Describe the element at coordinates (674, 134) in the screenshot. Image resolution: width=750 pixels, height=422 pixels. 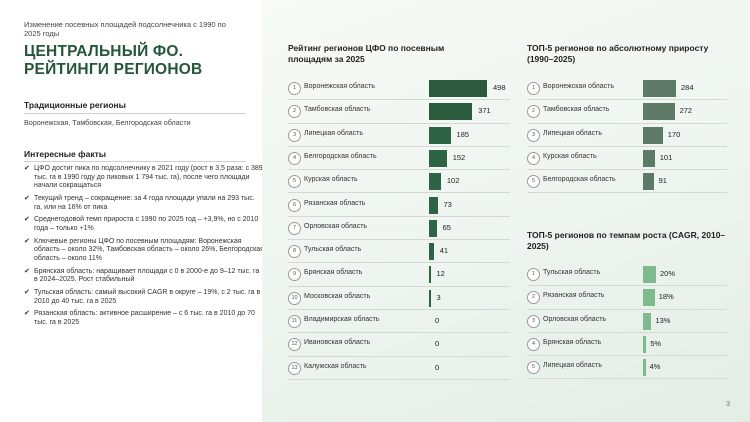
I see `value-label: 170` at that location.